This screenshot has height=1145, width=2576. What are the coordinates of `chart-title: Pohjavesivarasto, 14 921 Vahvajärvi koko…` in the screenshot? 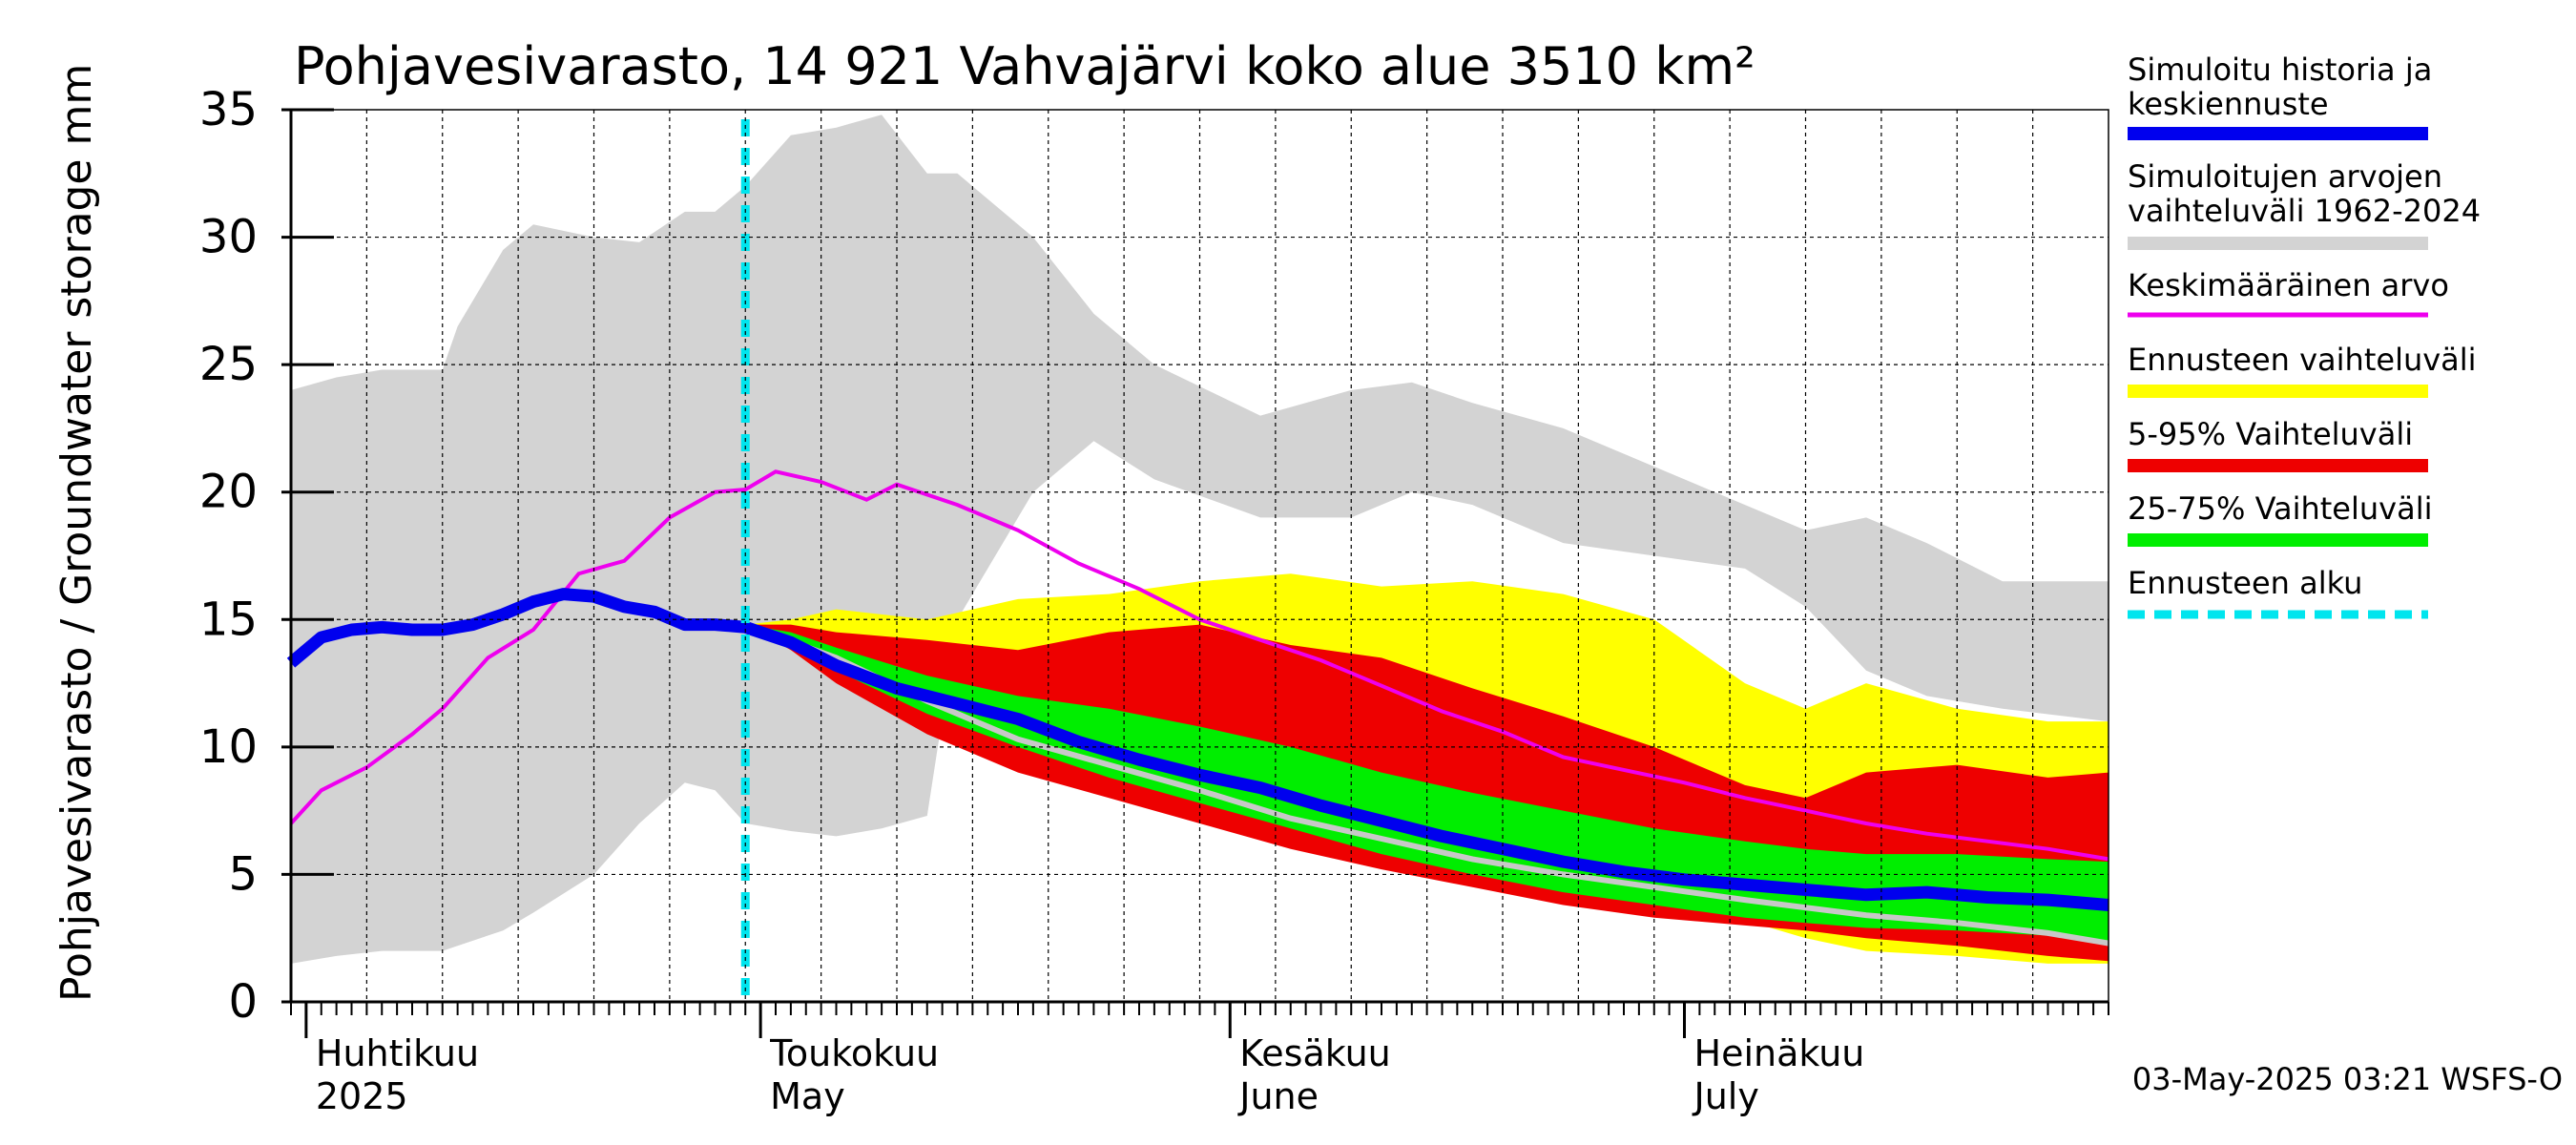 It's located at (1024, 66).